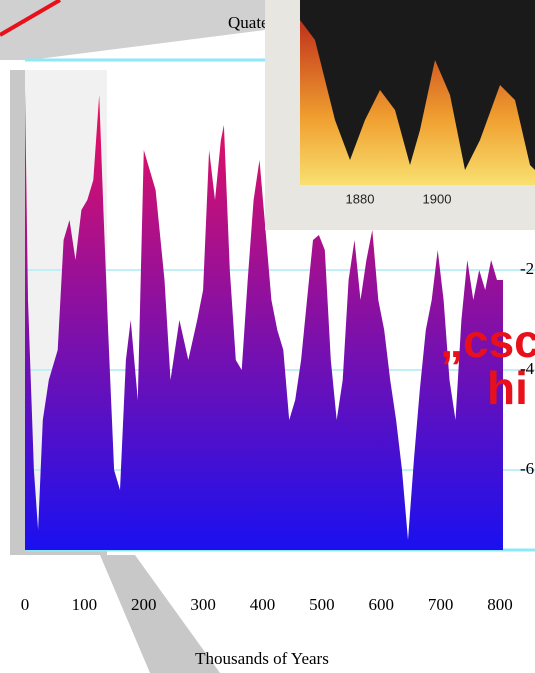  Describe the element at coordinates (417, 102) in the screenshot. I see `inset-area` at that location.